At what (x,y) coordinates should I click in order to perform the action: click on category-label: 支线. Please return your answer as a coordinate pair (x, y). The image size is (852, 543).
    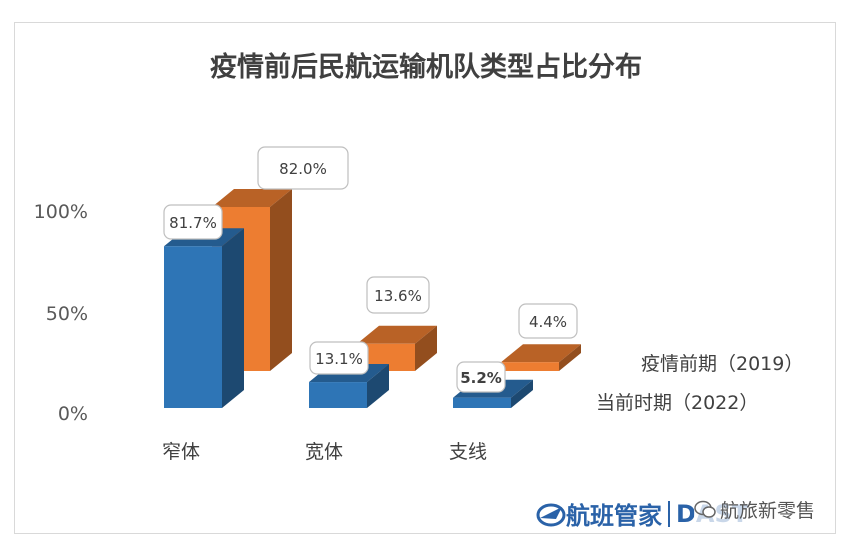
    Looking at the image, I should click on (468, 452).